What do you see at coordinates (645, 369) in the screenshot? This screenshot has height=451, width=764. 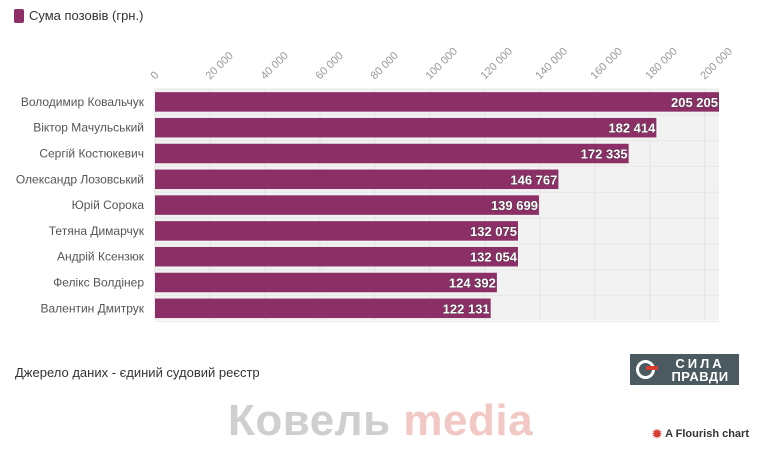 I see `sila-pravdy-logo-icon` at bounding box center [645, 369].